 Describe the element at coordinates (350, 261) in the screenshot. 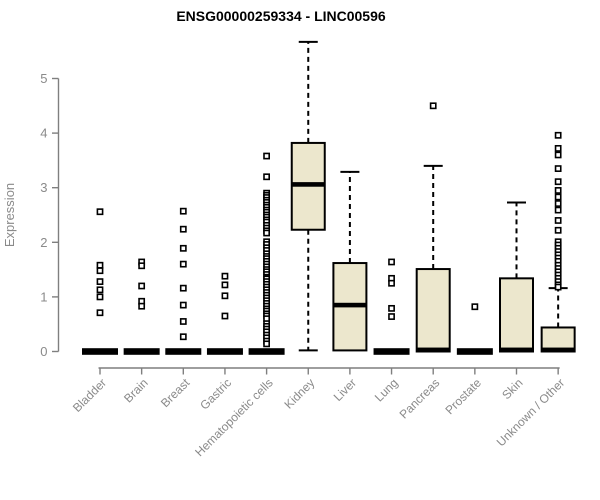

I see `boxplot-liver` at that location.